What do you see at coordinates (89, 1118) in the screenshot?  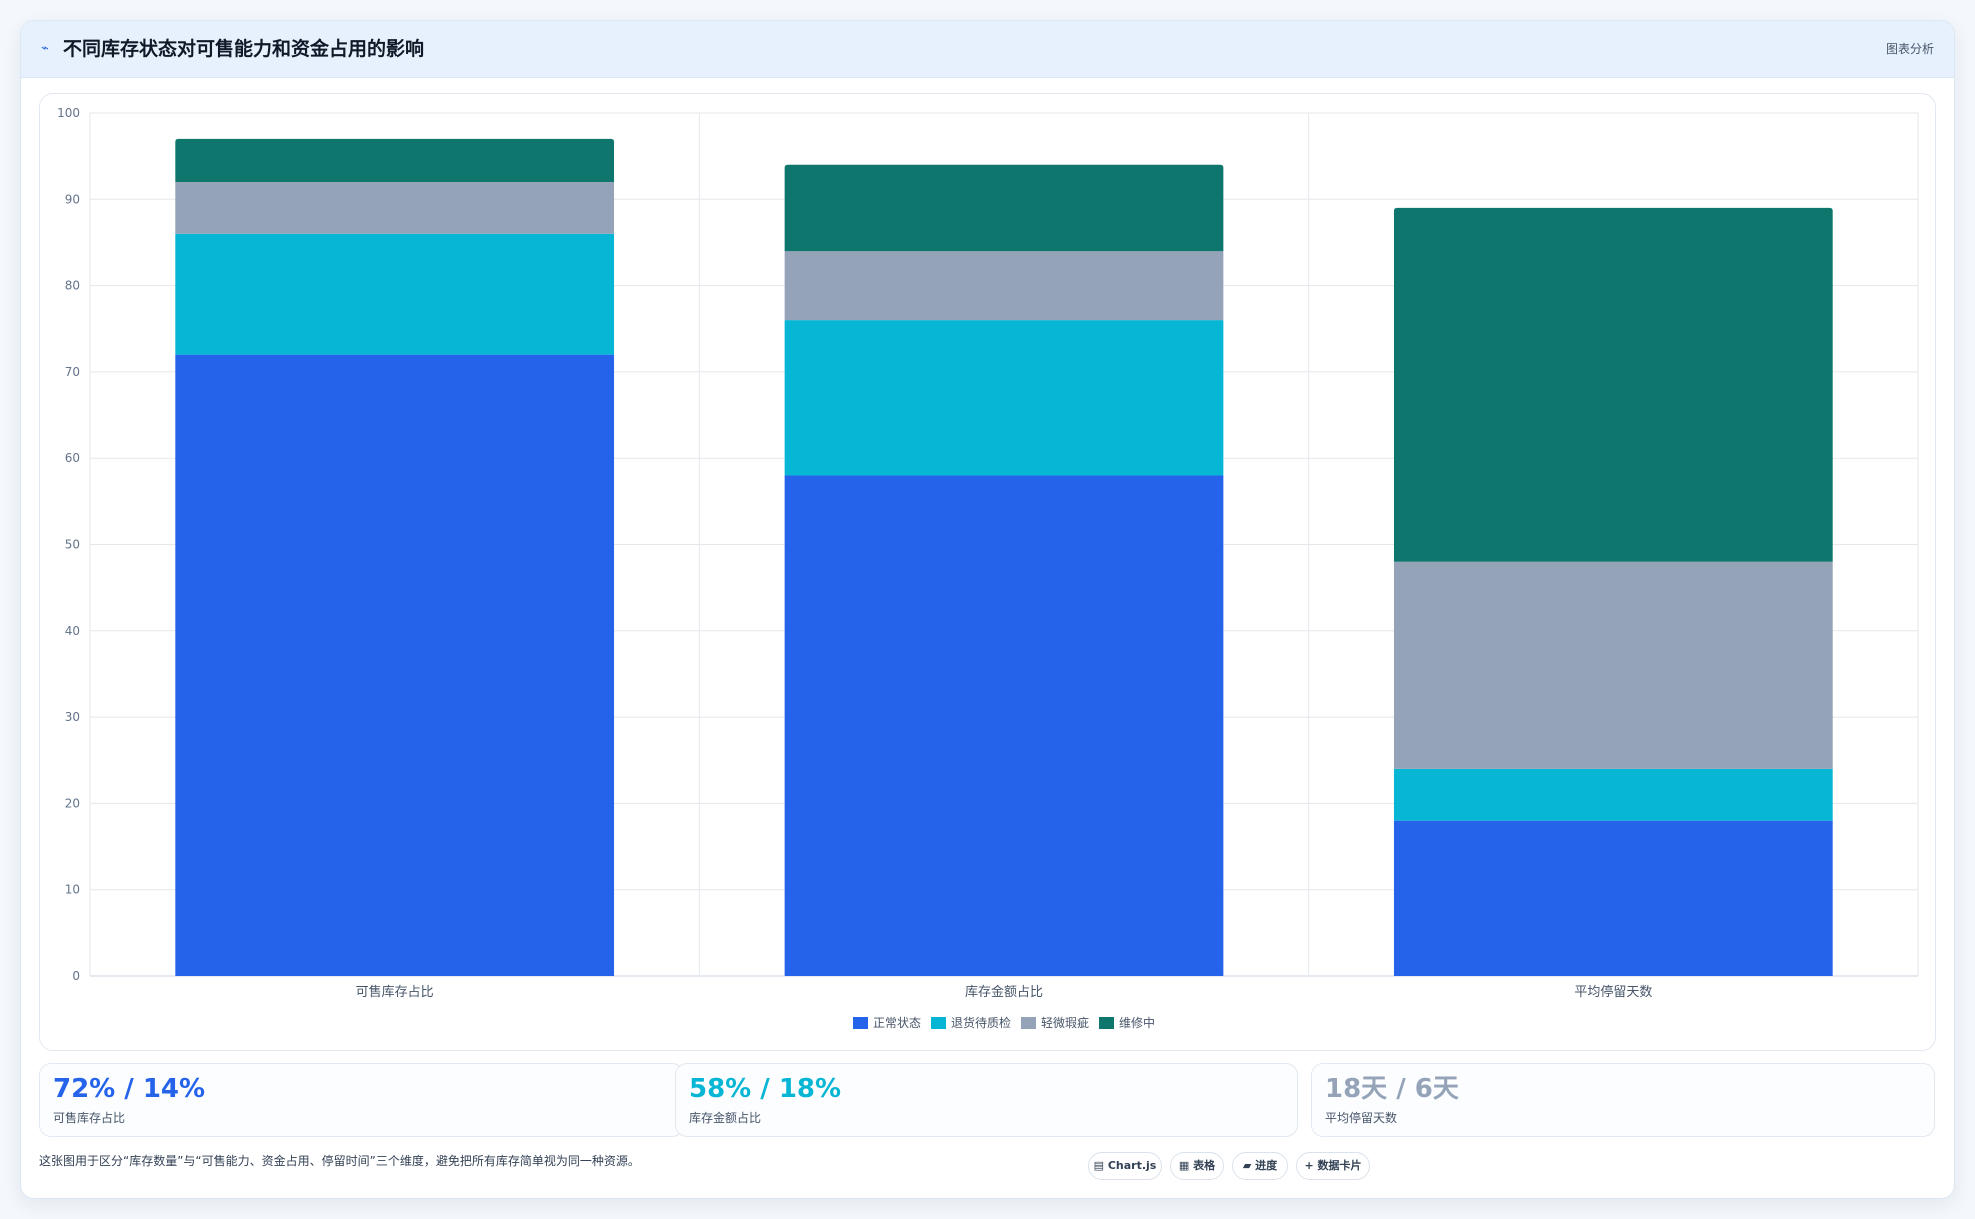 I see `stat-label: 可售库存占比` at bounding box center [89, 1118].